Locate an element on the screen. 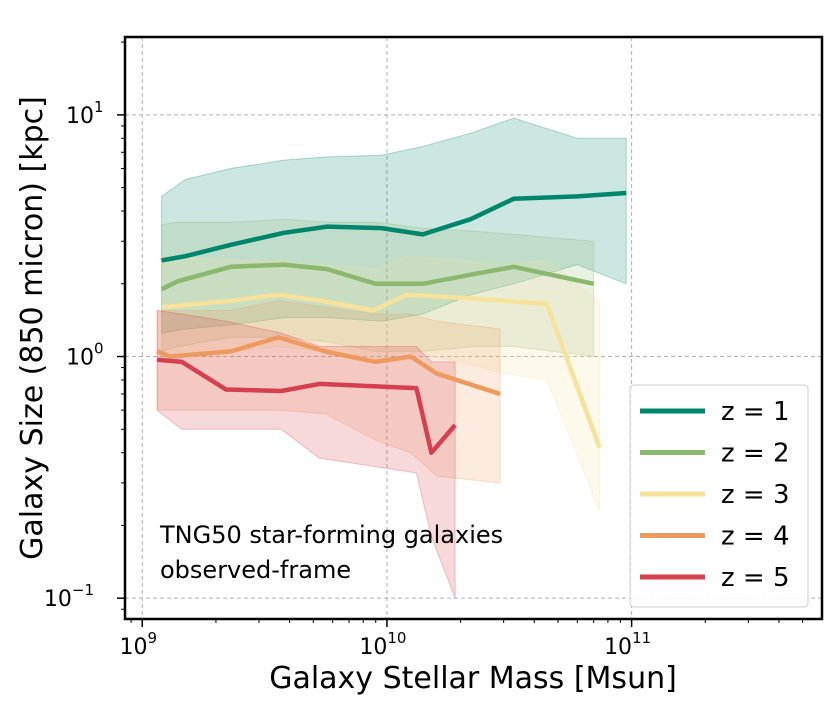 The height and width of the screenshot is (728, 830). legend-label-series-2: z = 2 is located at coordinates (755, 454).